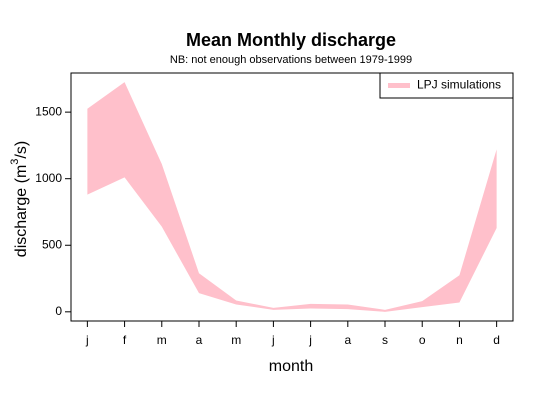 The height and width of the screenshot is (412, 550). Describe the element at coordinates (58, 311) in the screenshot. I see `y-tick-label: 0` at that location.